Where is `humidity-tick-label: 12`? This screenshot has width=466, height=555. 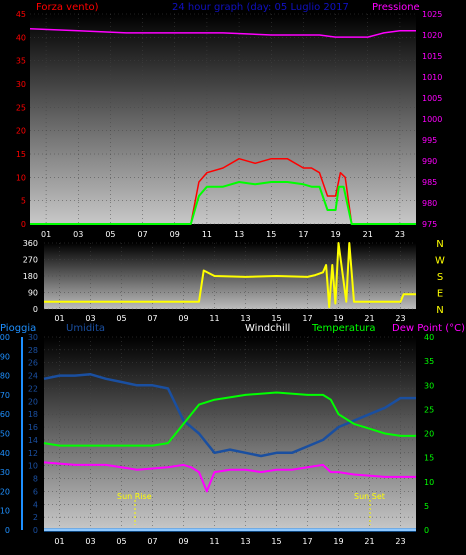 humidity-tick-label: 12 is located at coordinates (33, 453).